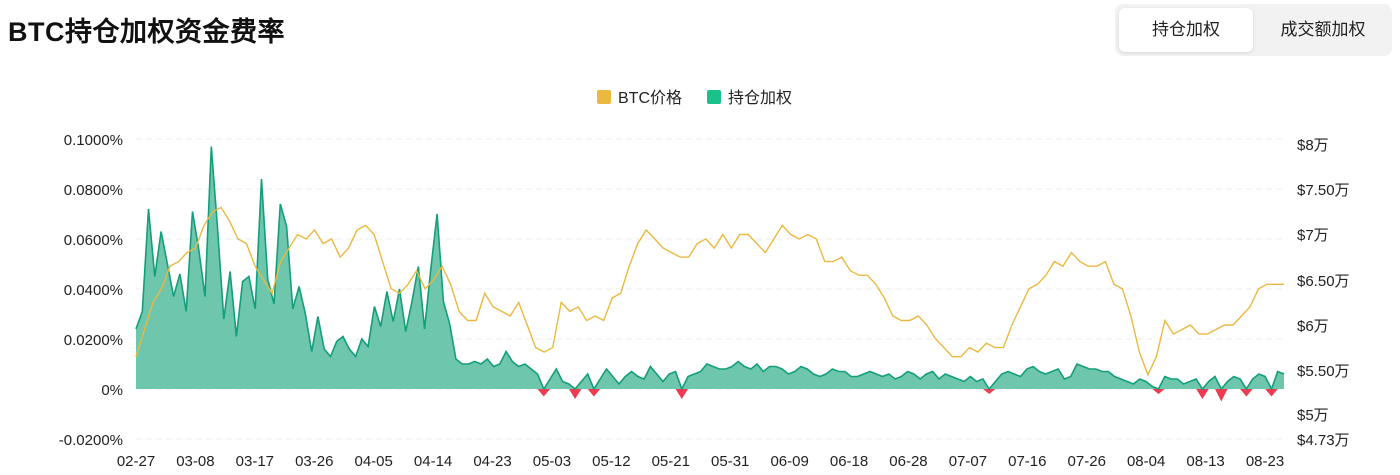 The image size is (1400, 475). Describe the element at coordinates (1313, 415) in the screenshot. I see `y-right-tick-label: $5万` at that location.